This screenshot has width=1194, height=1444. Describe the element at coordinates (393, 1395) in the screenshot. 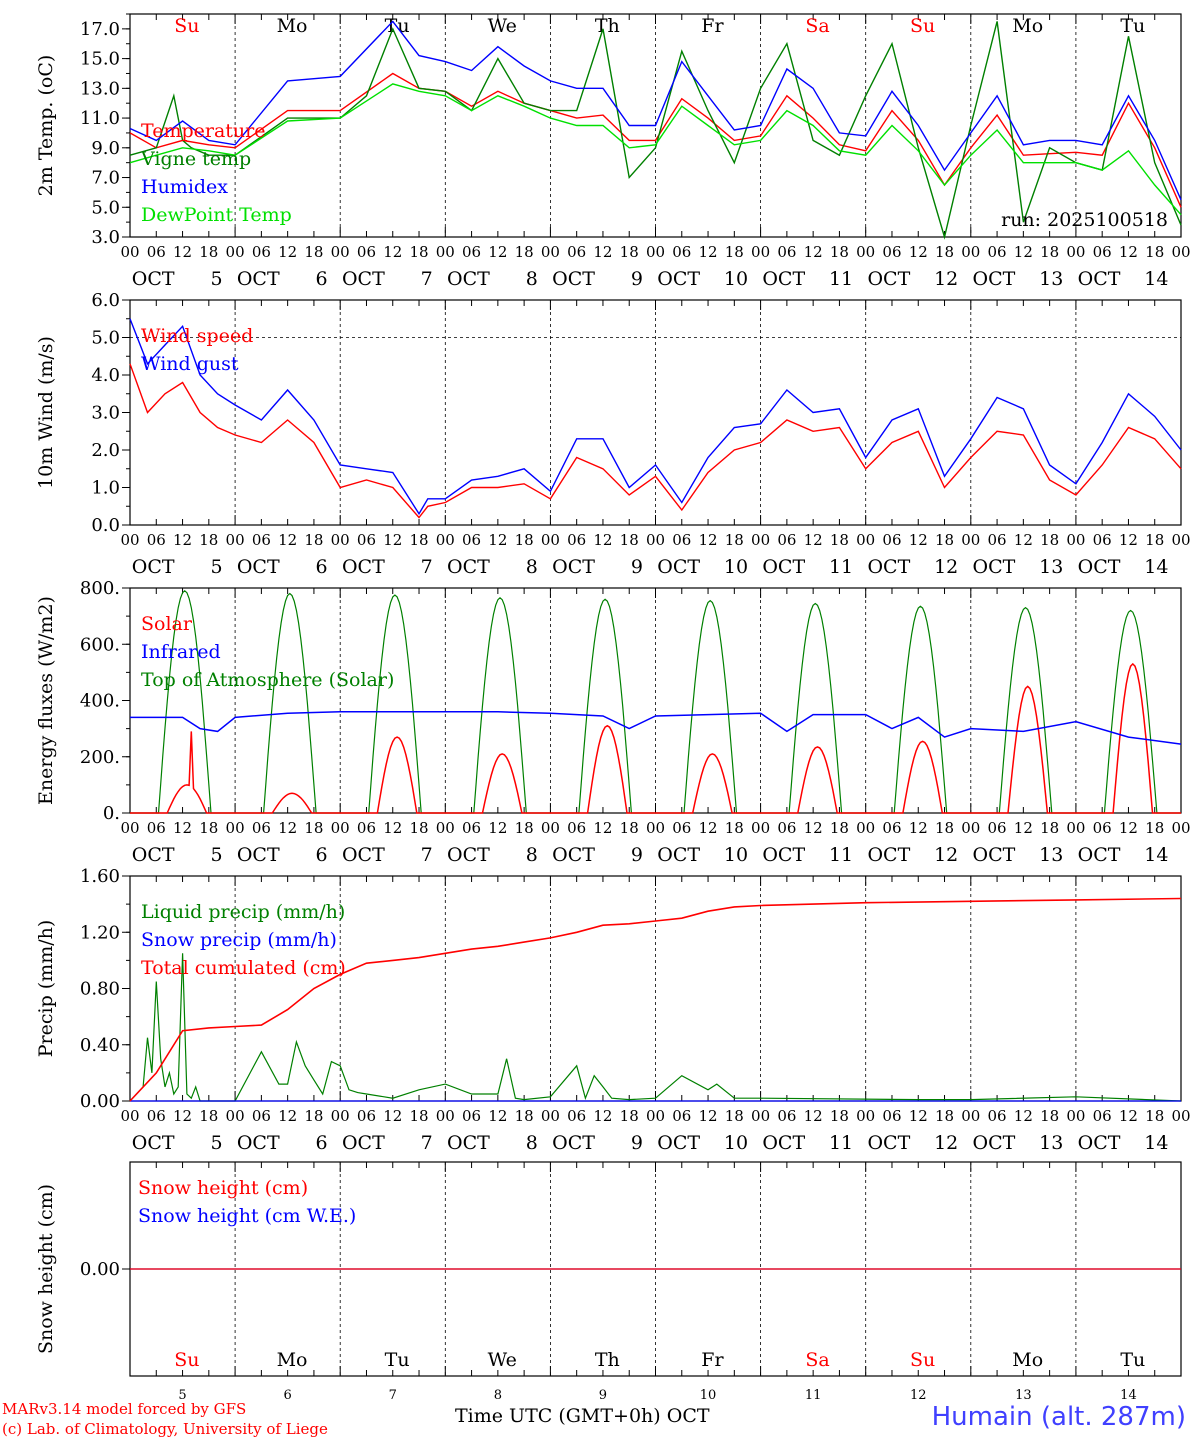

I see `day-number-small: 7` at that location.